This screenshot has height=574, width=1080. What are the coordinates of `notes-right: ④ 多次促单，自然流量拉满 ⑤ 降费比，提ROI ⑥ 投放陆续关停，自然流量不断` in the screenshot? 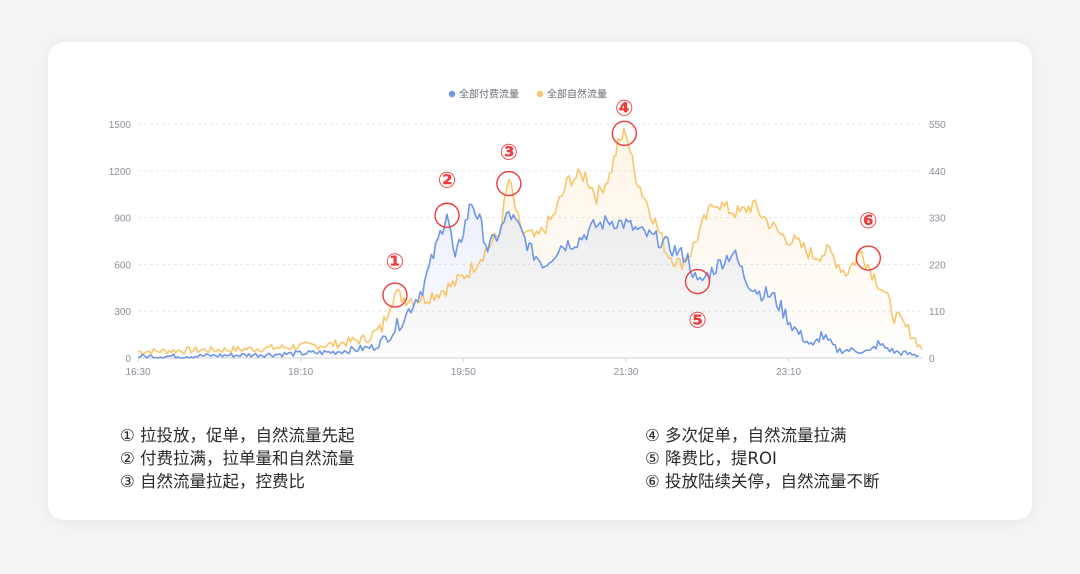 It's located at (762, 458).